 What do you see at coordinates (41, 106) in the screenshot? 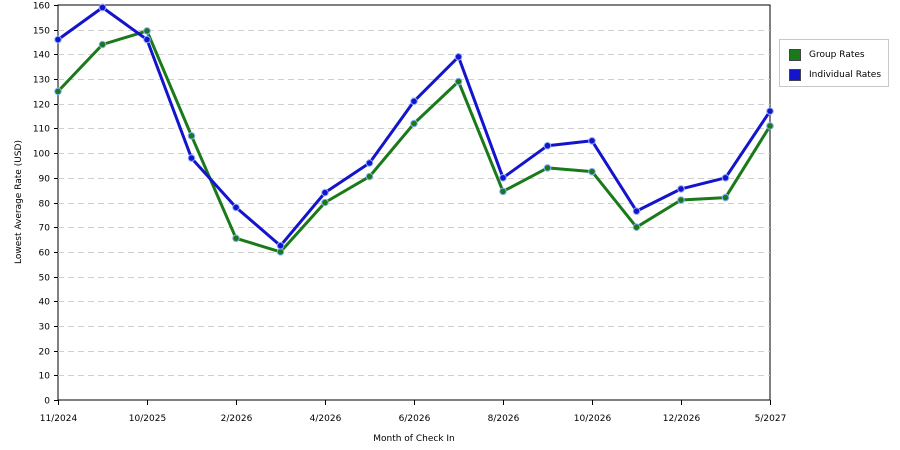
I see `y-tick-label-120: 120` at bounding box center [41, 106].